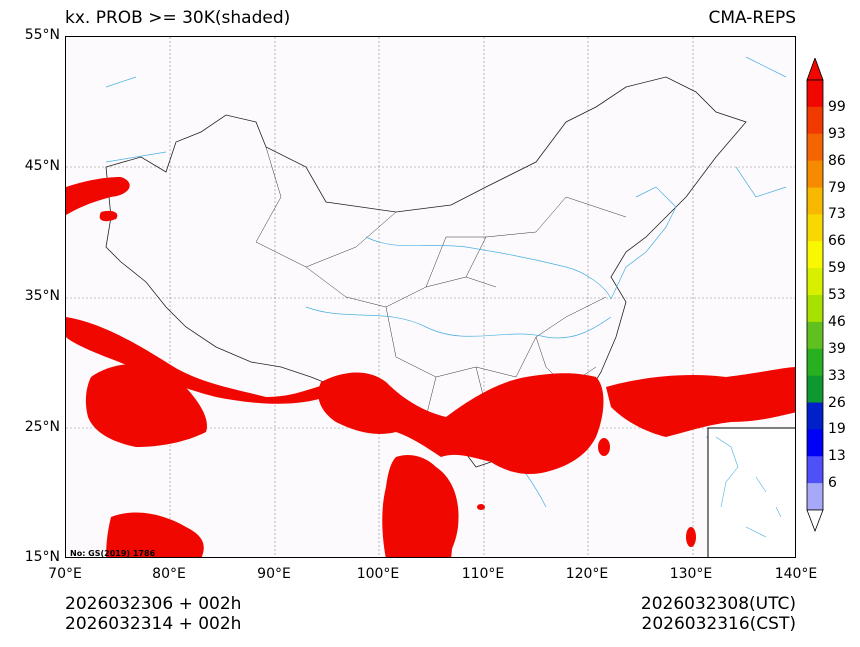 The width and height of the screenshot is (860, 647). Describe the element at coordinates (837, 348) in the screenshot. I see `colorbar-level-label: 39` at that location.